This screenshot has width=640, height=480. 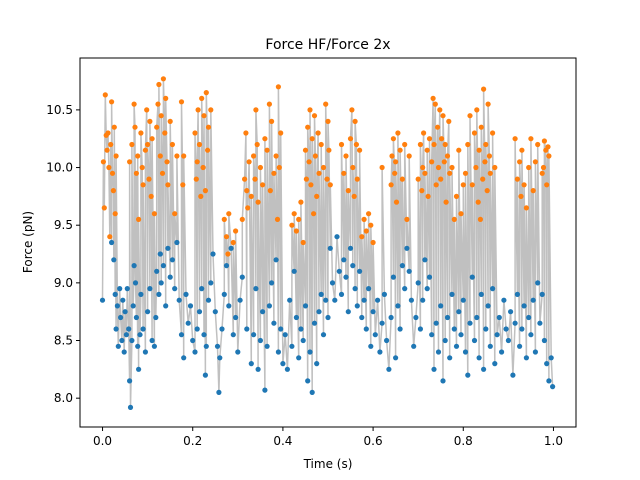 I want to click on y-tick-label: 9.5, so click(x=63, y=225).